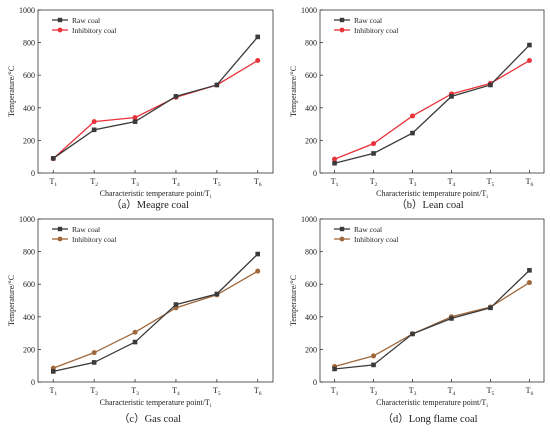 Image resolution: width=550 pixels, height=432 pixels. Describe the element at coordinates (150, 205) in the screenshot. I see `panel-caption: （a）Meagre coal` at that location.